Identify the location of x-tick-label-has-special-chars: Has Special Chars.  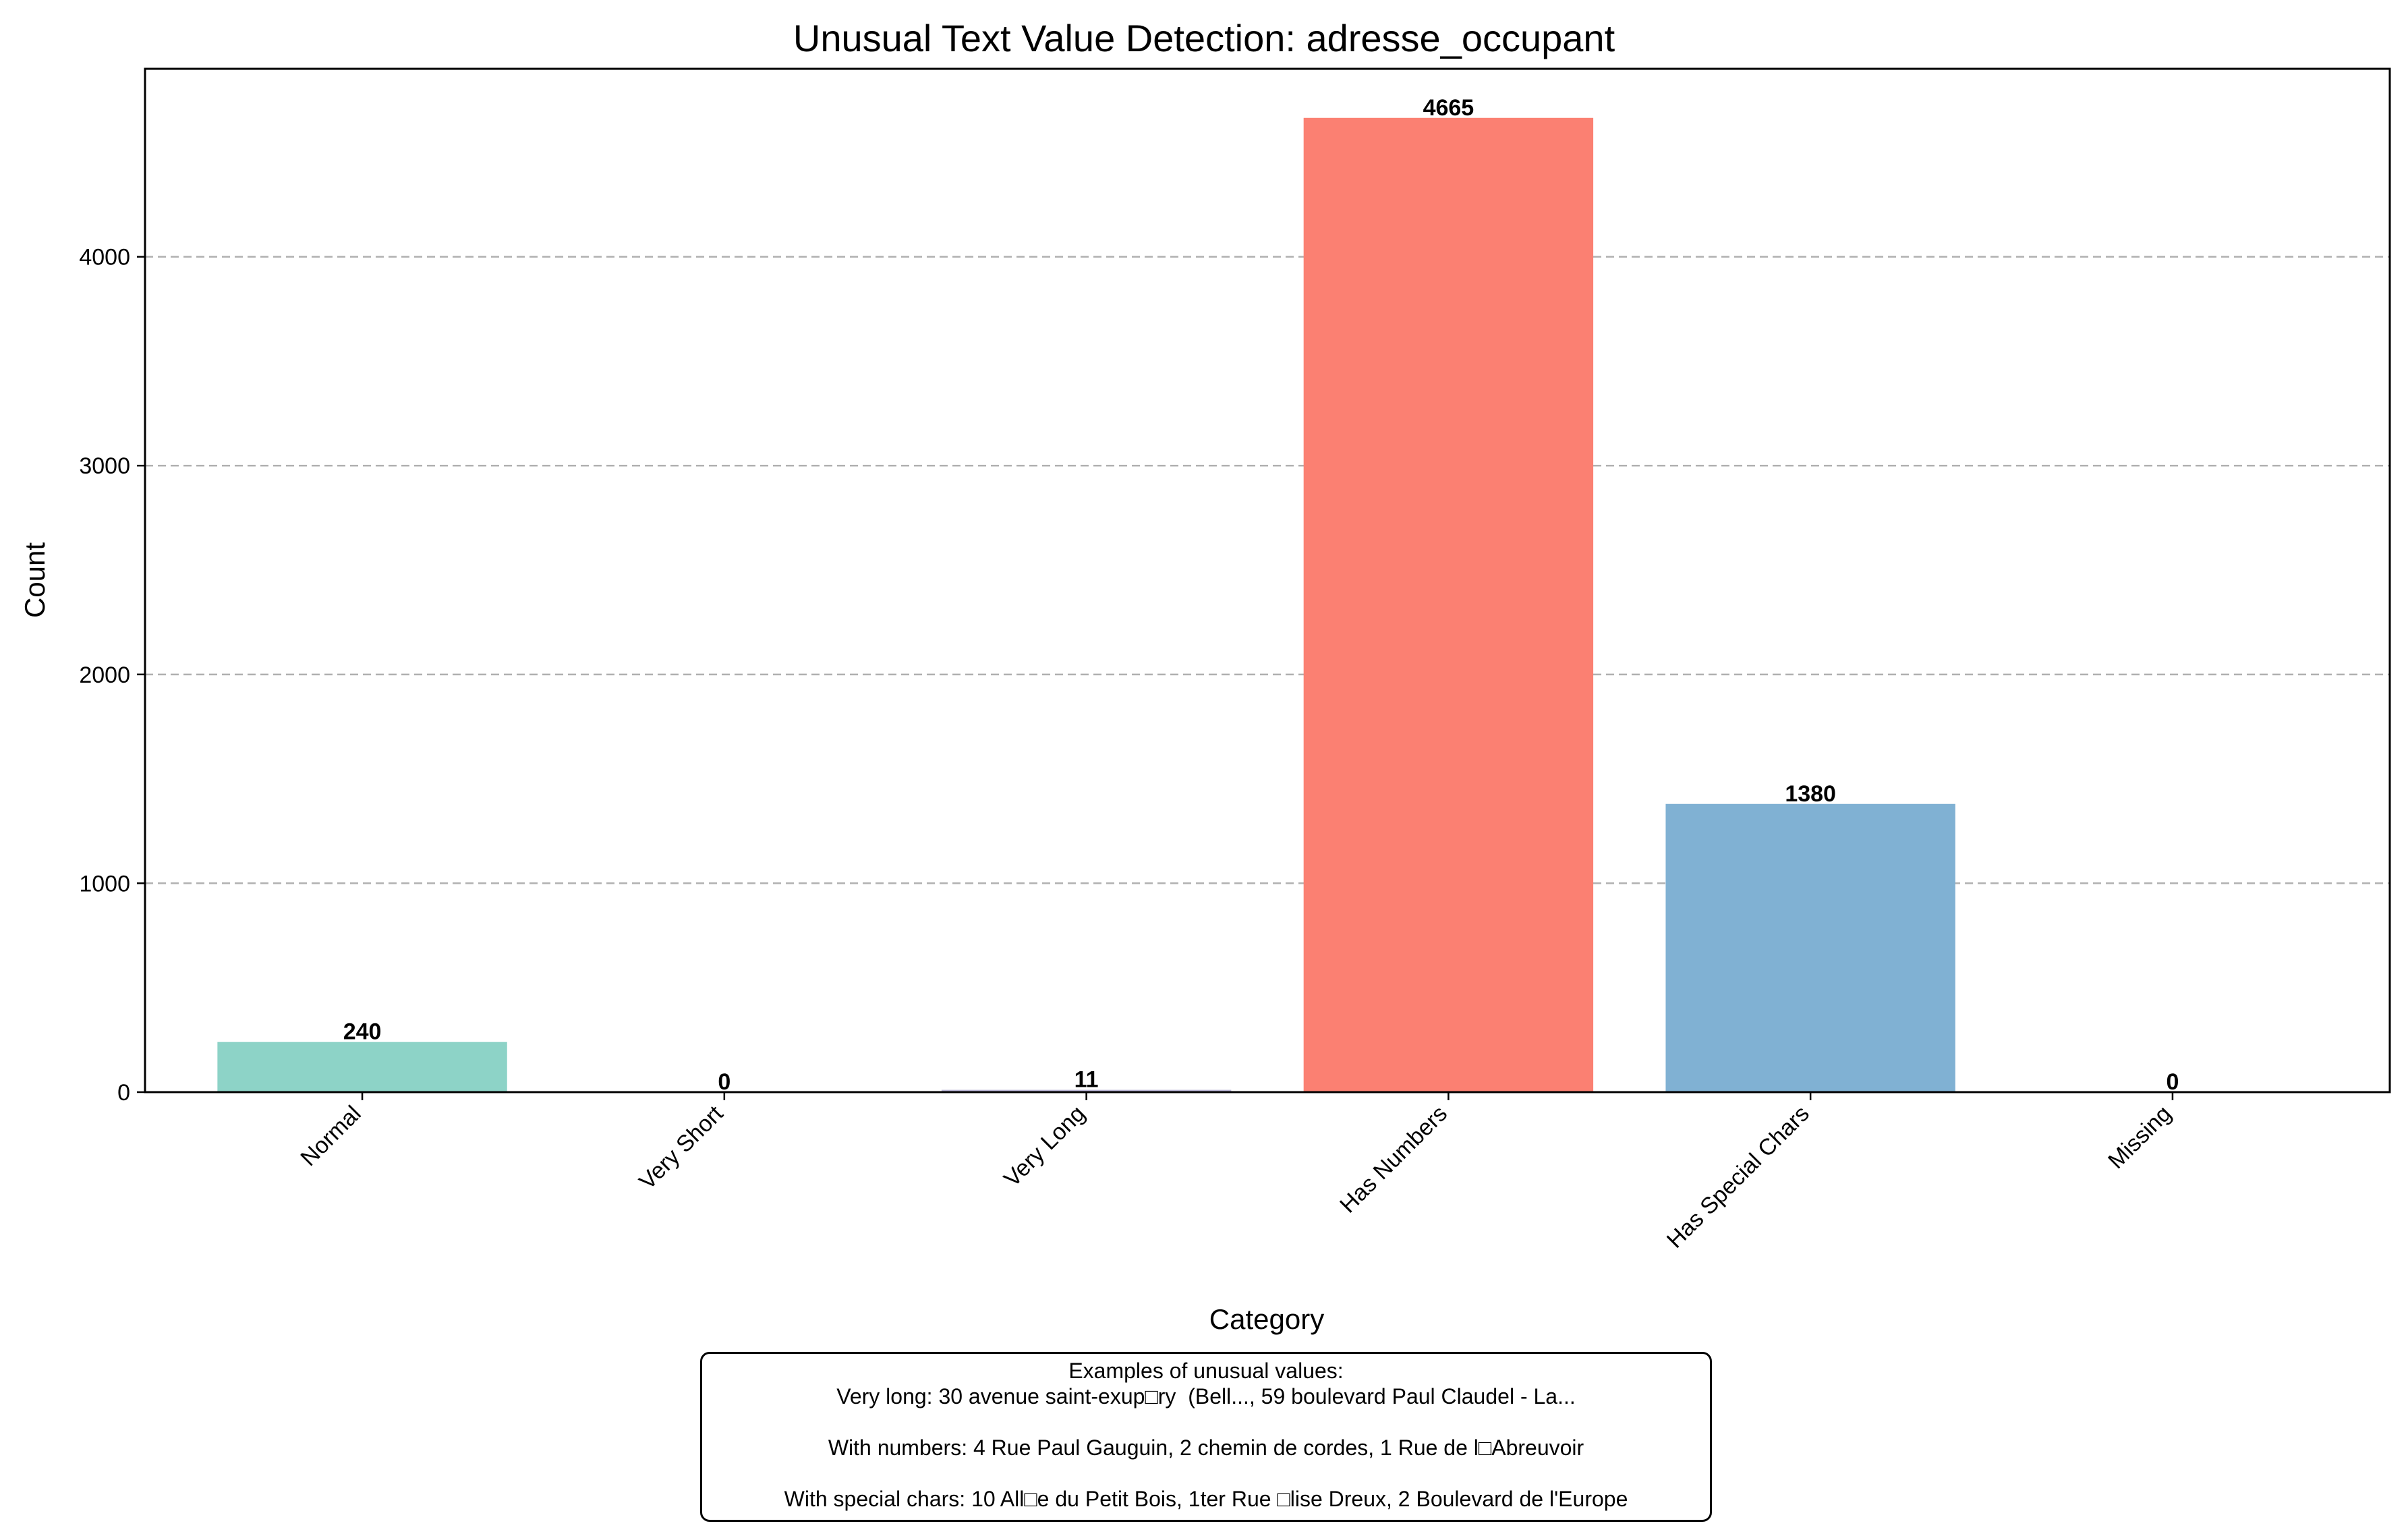
(1738, 1177).